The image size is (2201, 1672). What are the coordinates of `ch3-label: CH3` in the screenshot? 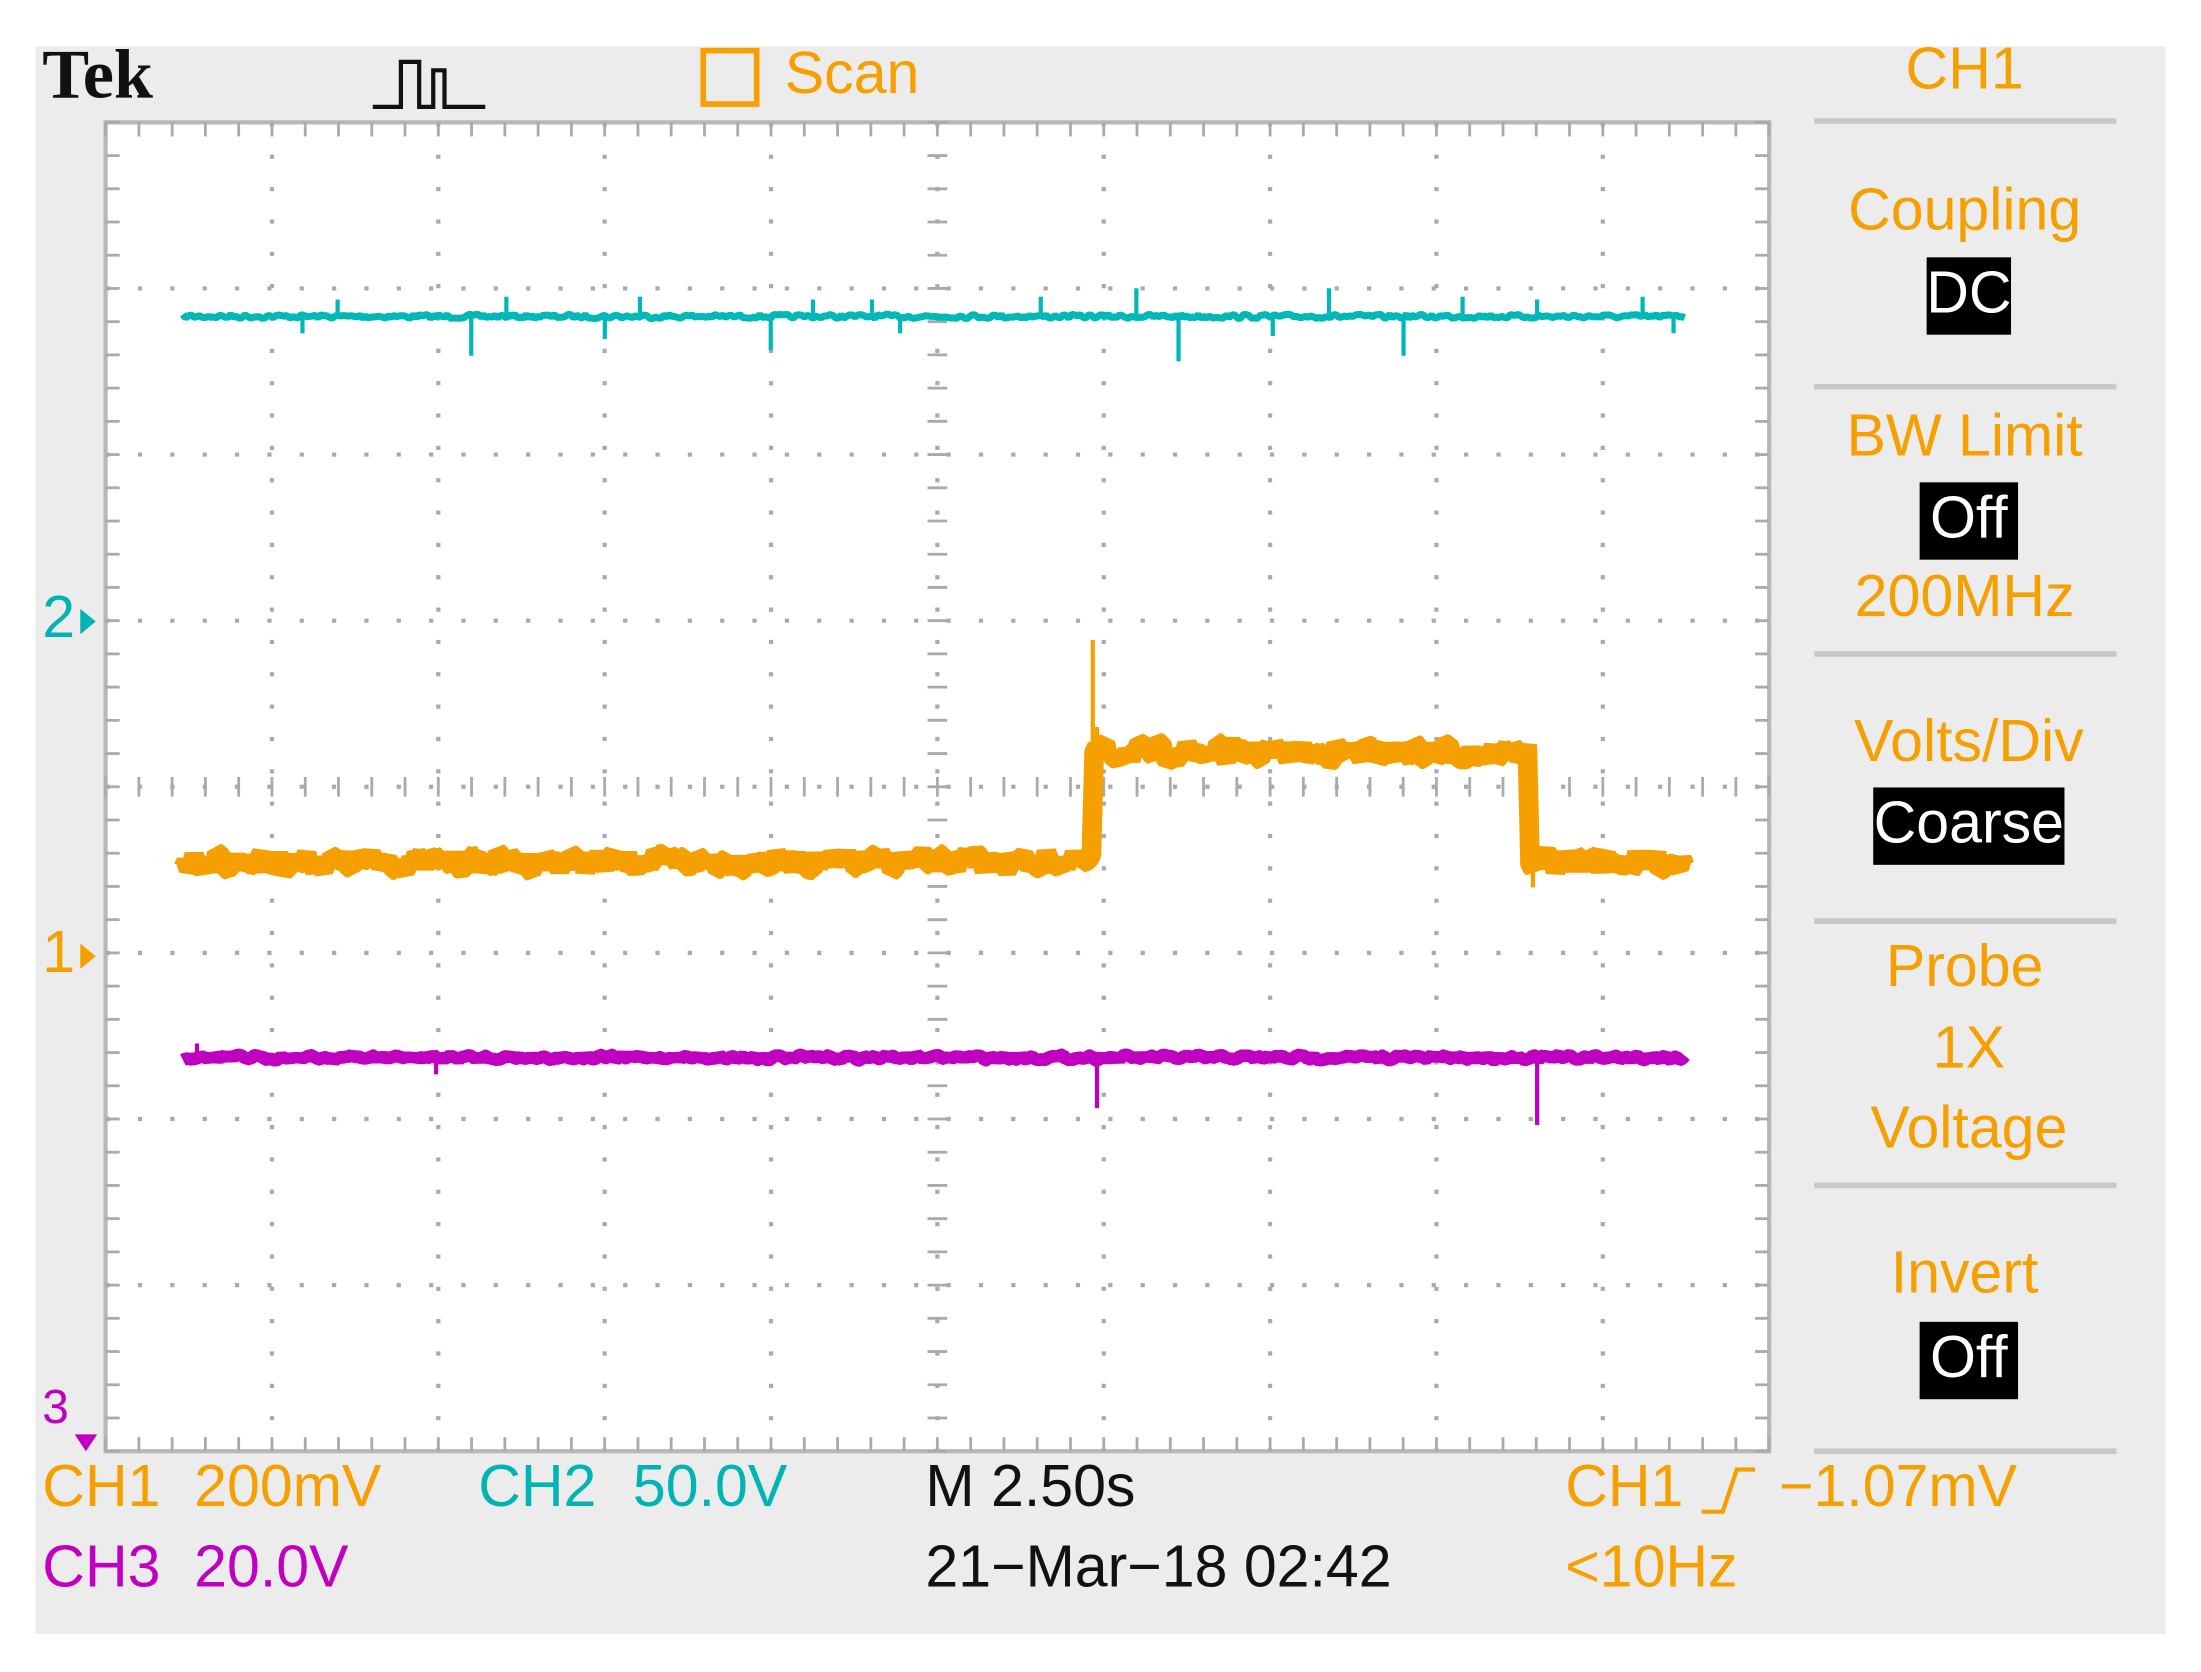 It's located at (101, 1566).